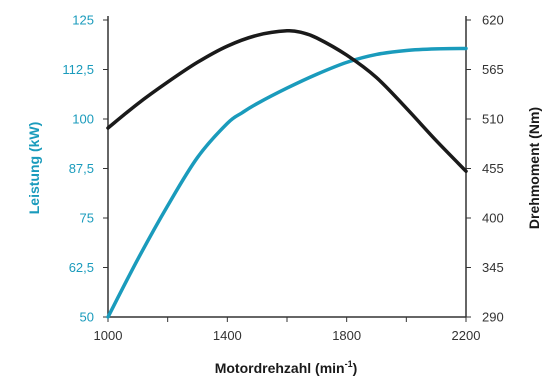 This screenshot has width=544, height=382. Describe the element at coordinates (108, 335) in the screenshot. I see `x-tick-label: 1000` at that location.